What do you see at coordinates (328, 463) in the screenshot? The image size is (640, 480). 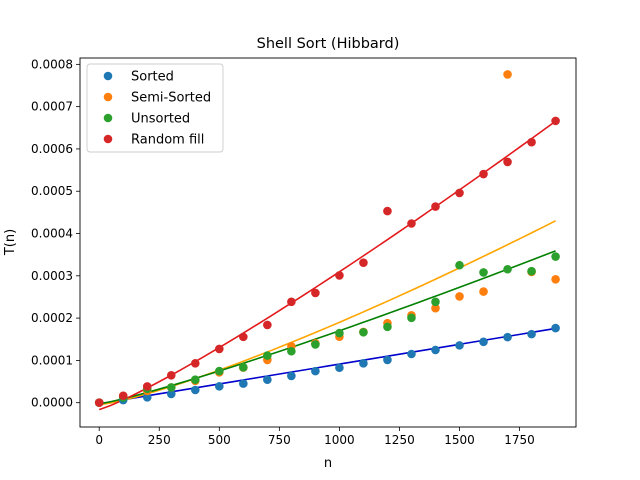 I see `x-axis-label: n` at bounding box center [328, 463].